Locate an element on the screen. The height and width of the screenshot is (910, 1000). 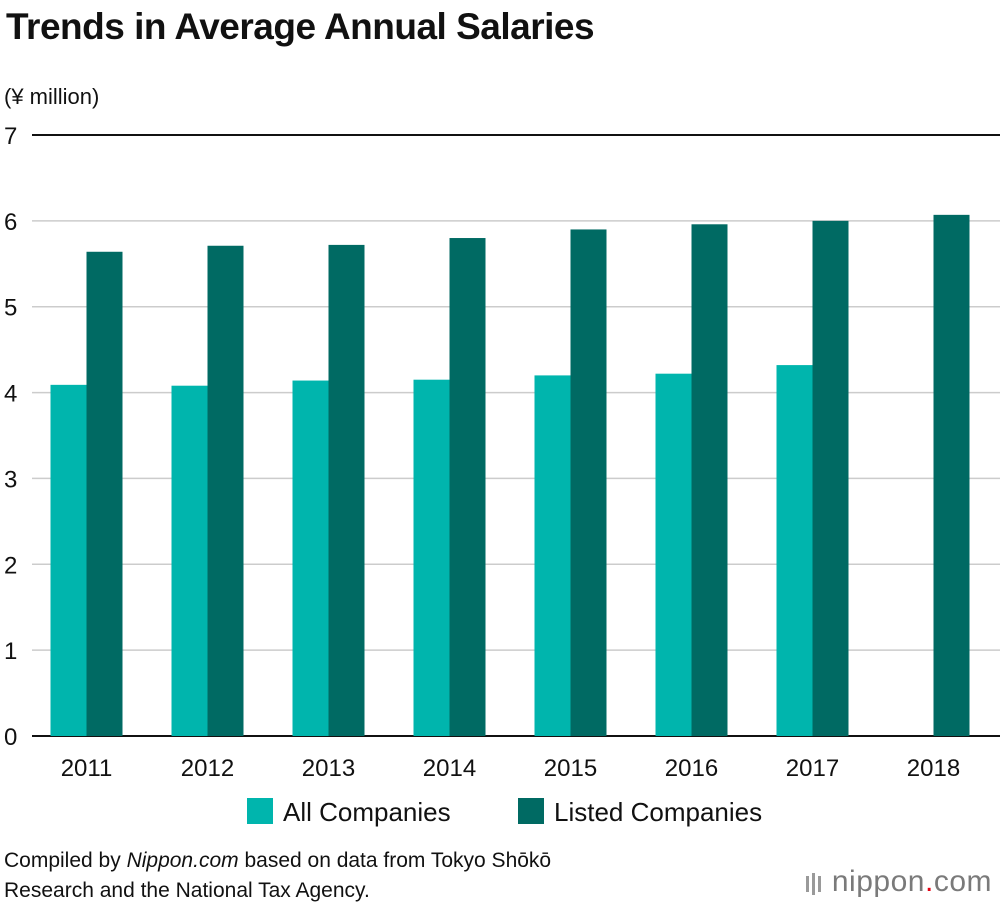
bar-listed-companies-2013 is located at coordinates (346, 490).